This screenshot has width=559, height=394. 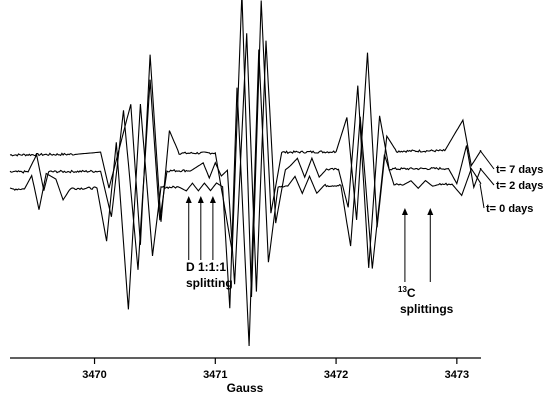 I want to click on annotation-arrows, so click(x=309, y=239).